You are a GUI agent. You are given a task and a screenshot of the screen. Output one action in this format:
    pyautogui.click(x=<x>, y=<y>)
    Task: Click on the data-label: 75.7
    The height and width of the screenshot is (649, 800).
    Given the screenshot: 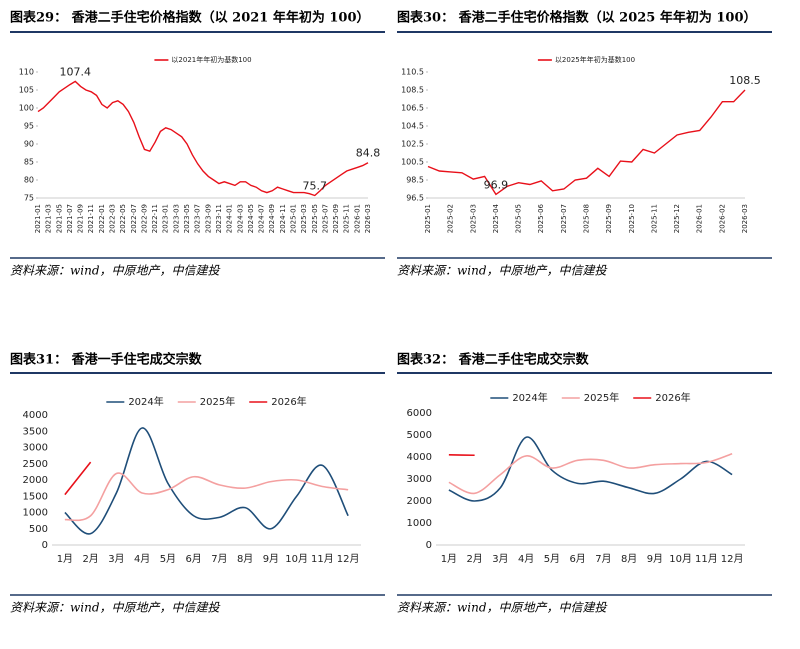 What is the action you would take?
    pyautogui.click(x=315, y=185)
    